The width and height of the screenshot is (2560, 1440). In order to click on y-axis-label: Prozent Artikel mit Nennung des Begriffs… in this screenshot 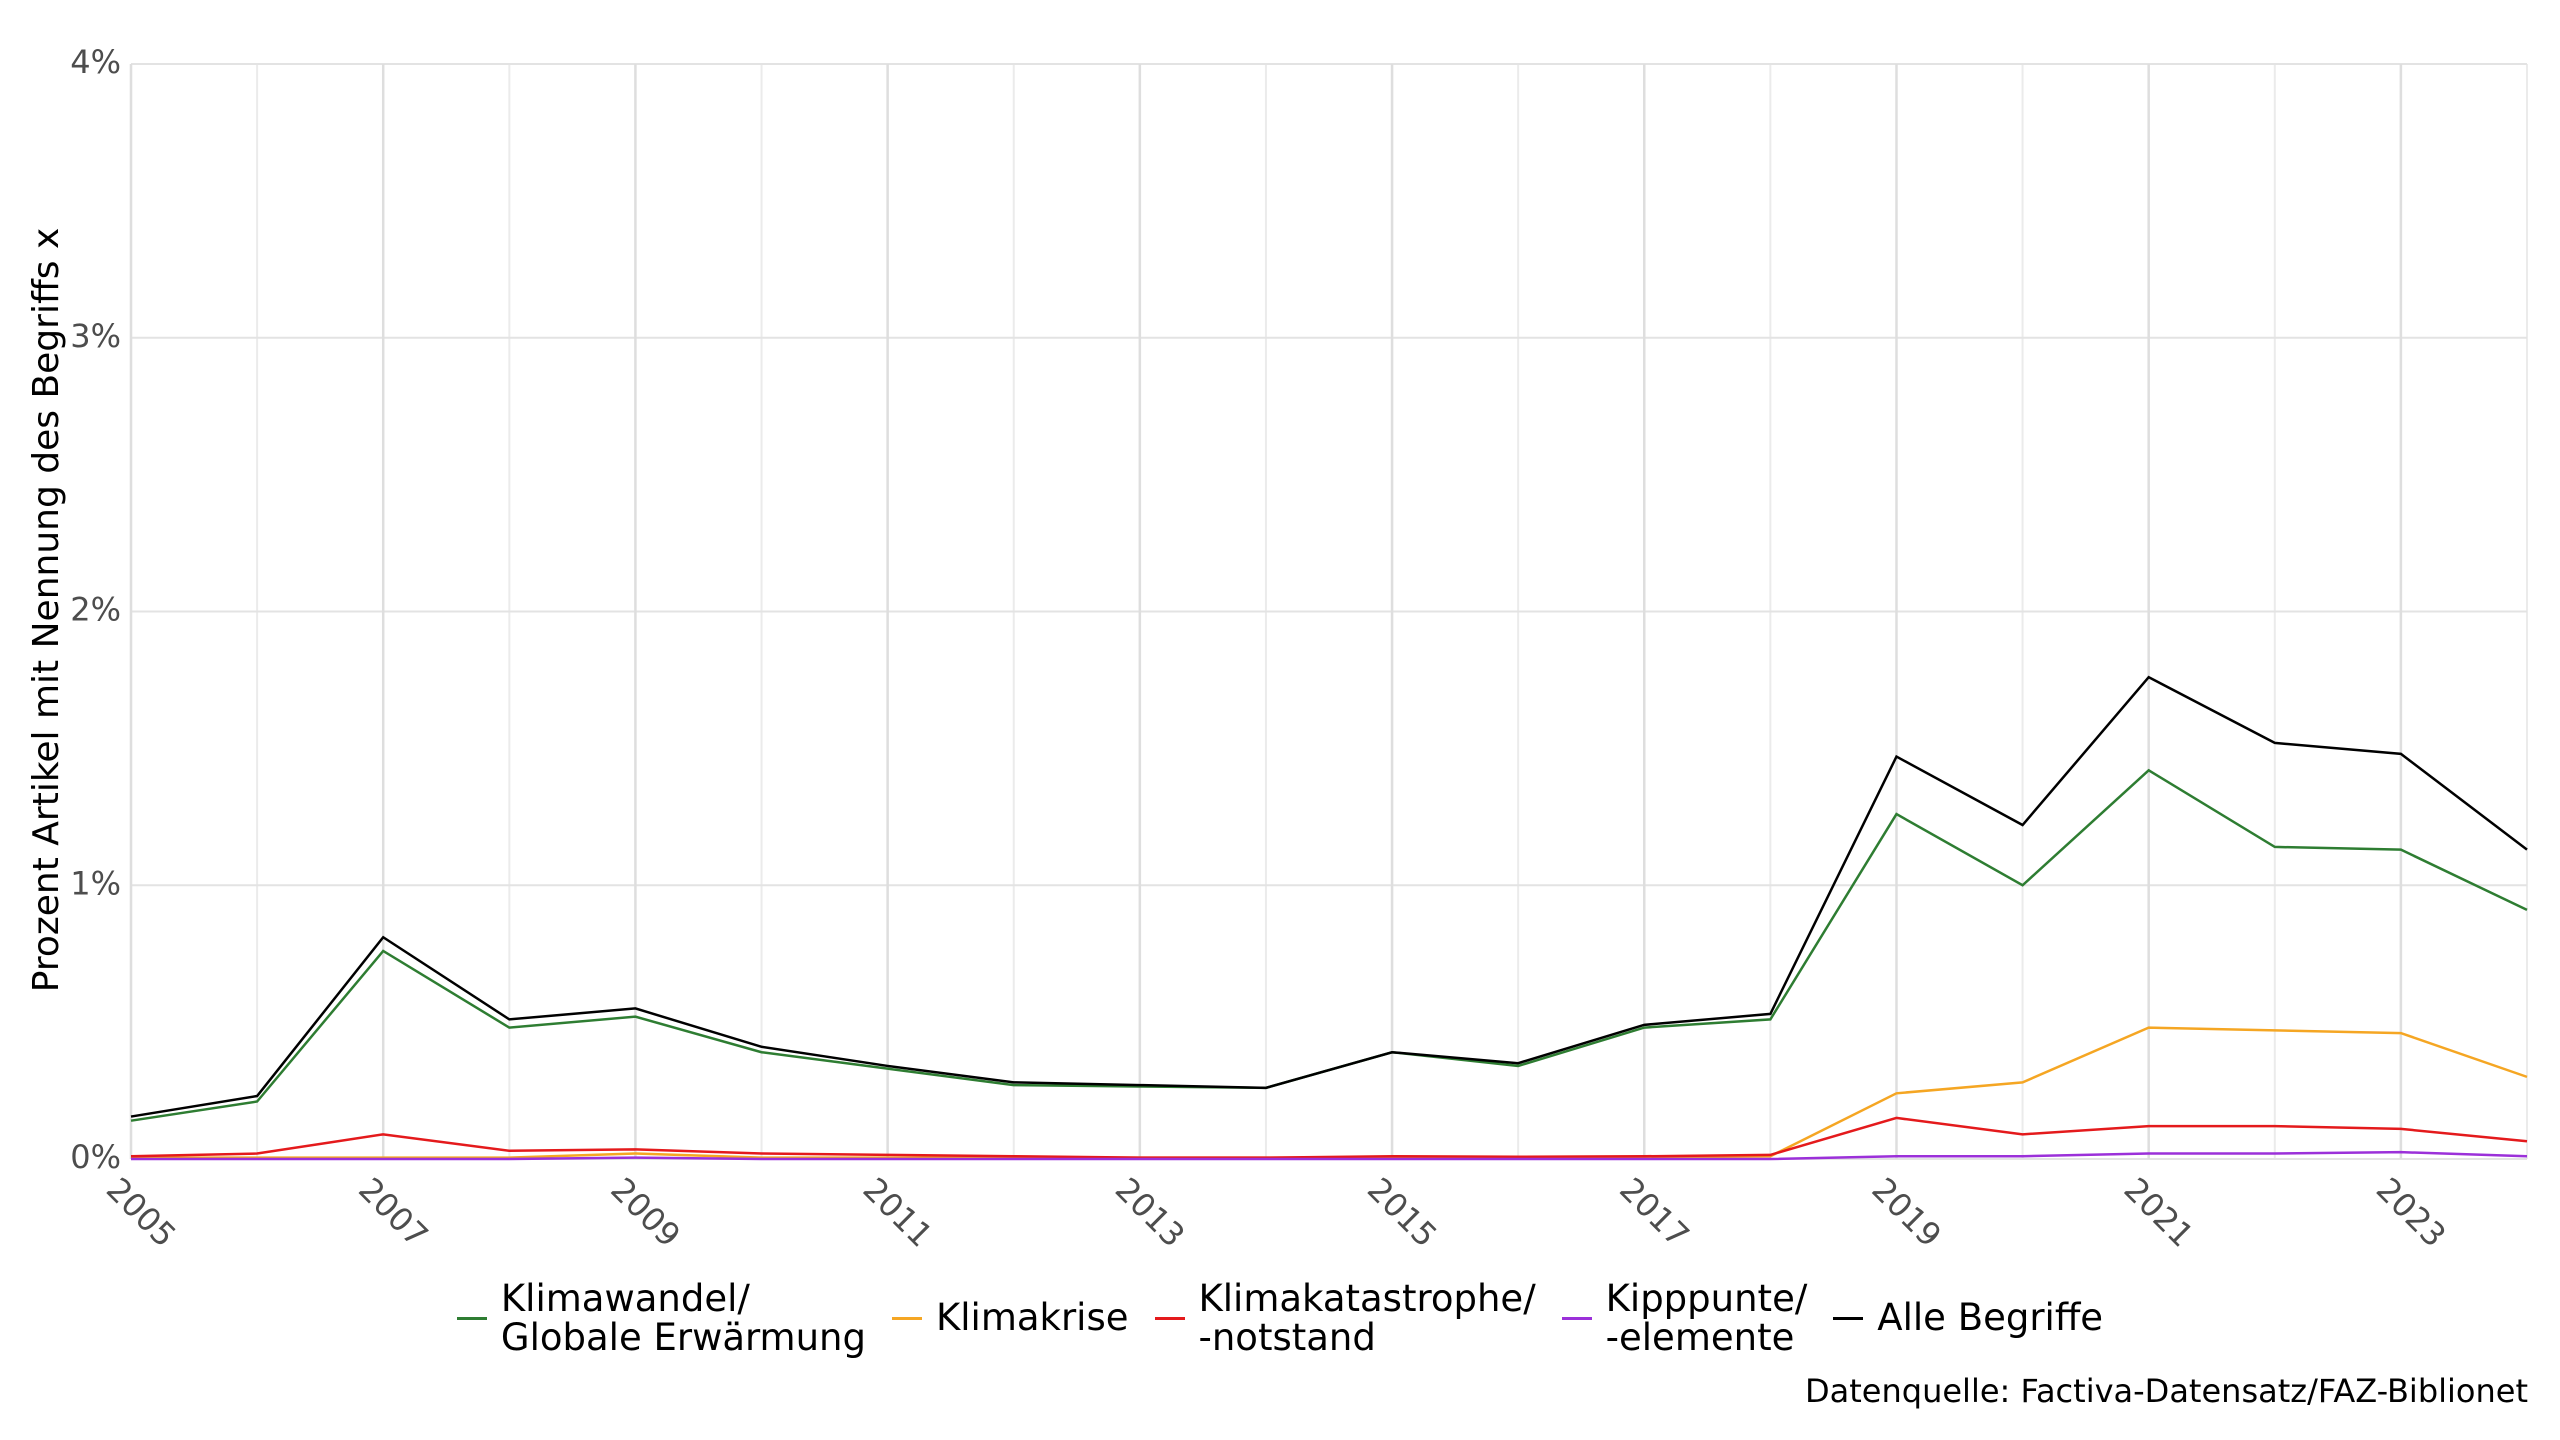, I will do `click(46, 610)`.